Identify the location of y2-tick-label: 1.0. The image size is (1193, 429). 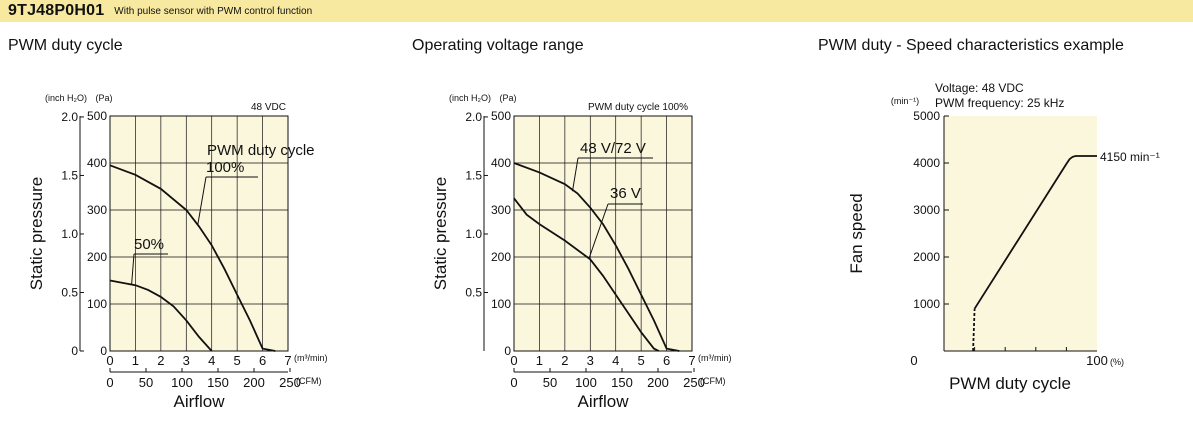
(69, 234).